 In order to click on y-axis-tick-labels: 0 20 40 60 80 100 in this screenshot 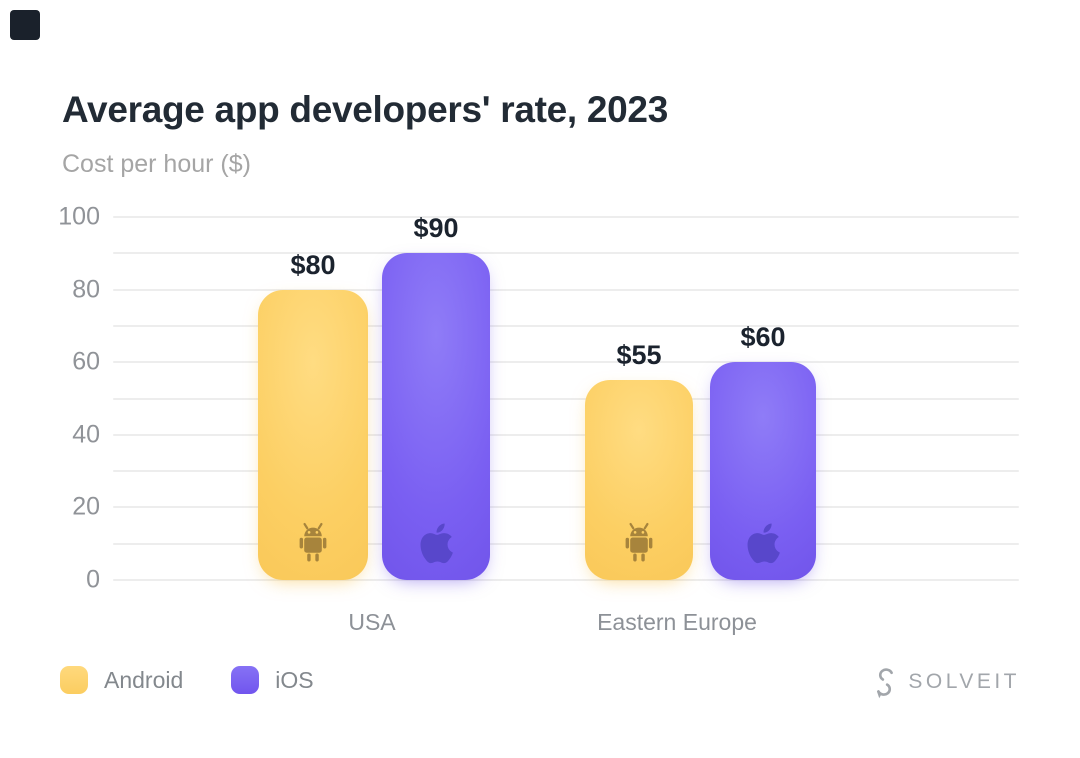, I will do `click(50, 398)`.